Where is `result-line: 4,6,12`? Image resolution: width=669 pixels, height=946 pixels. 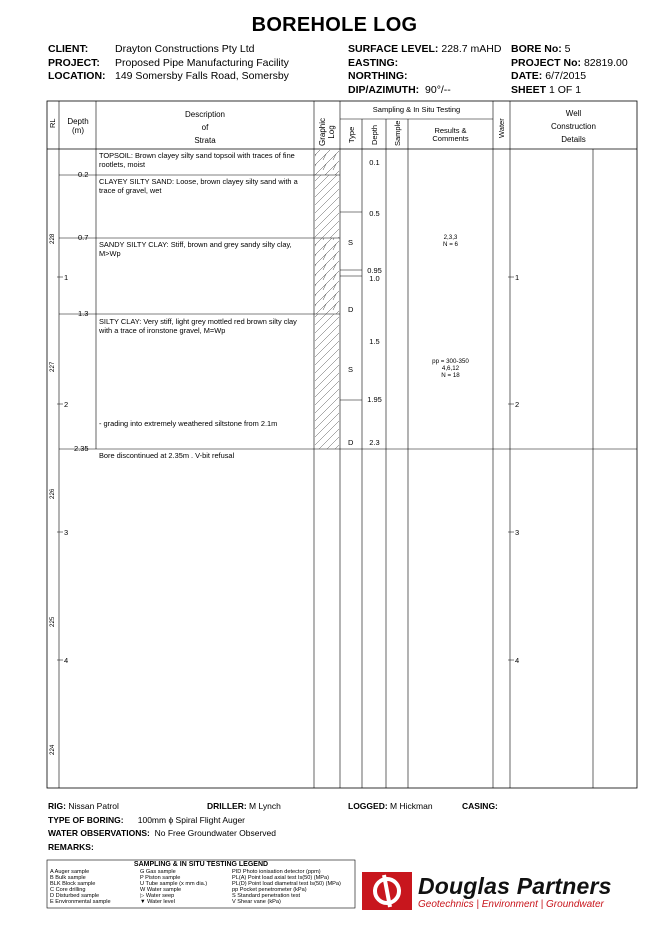 result-line: 4,6,12 is located at coordinates (450, 368).